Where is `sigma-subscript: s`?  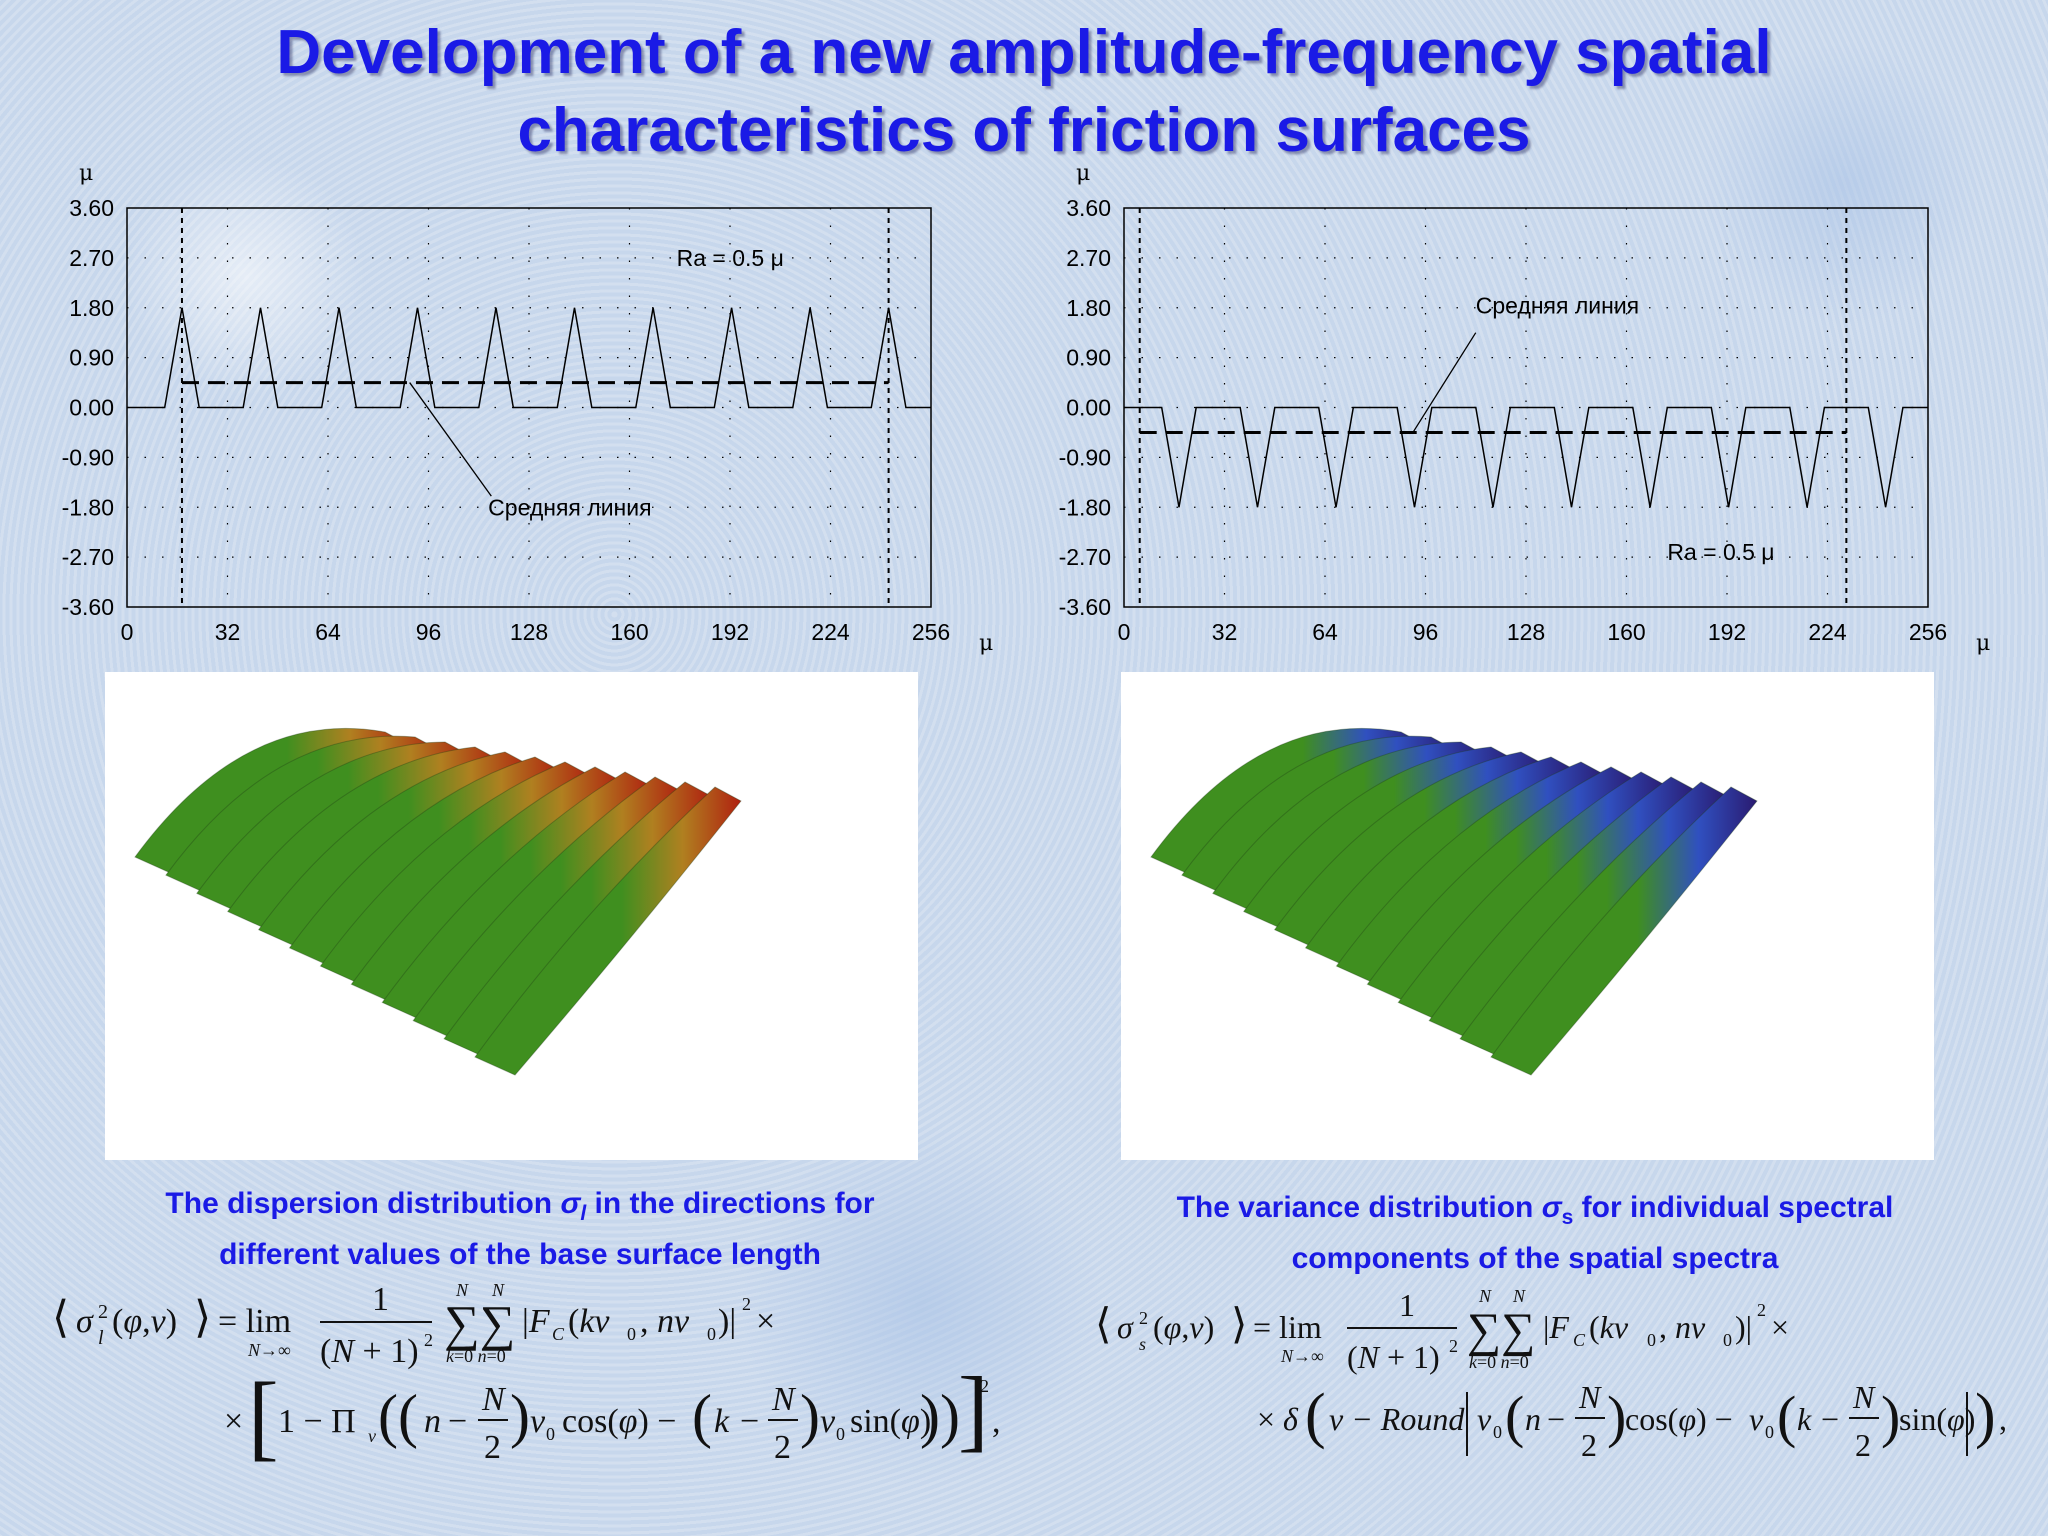
sigma-subscript: s is located at coordinates (1567, 1217).